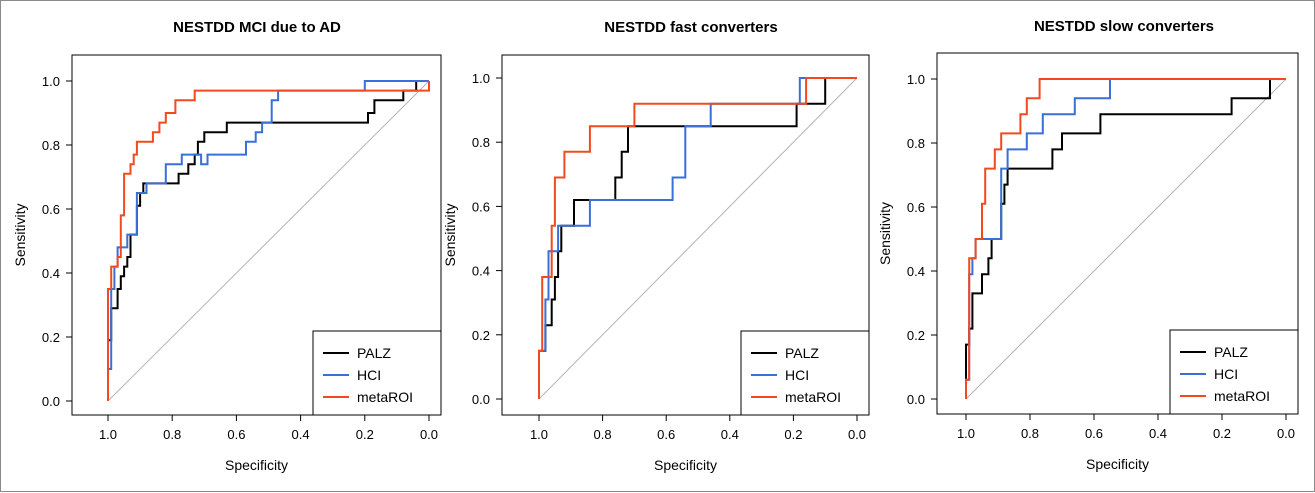 Image resolution: width=1315 pixels, height=493 pixels. What do you see at coordinates (690, 27) in the screenshot?
I see `chart-title: NESTDD fast converters` at bounding box center [690, 27].